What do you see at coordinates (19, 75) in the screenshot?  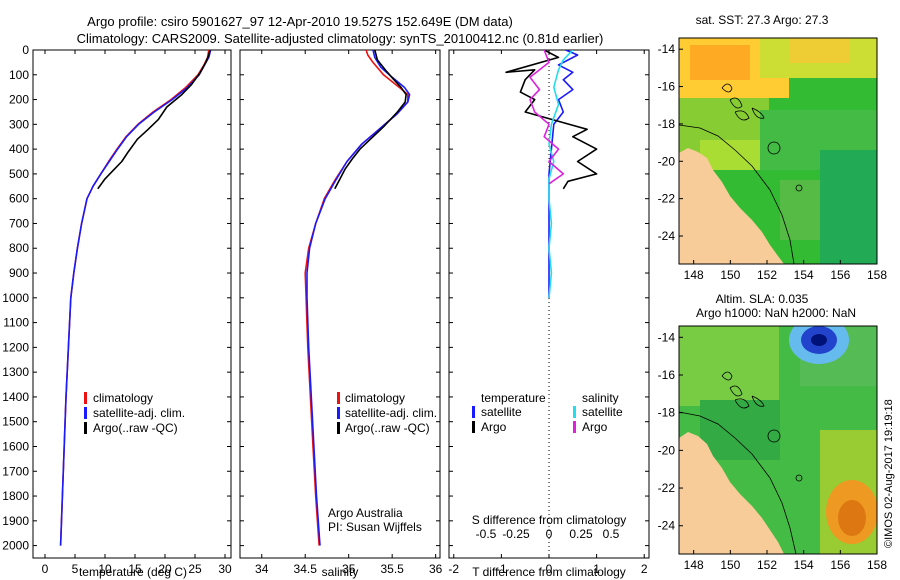 I see `depth-tick-label: 100` at bounding box center [19, 75].